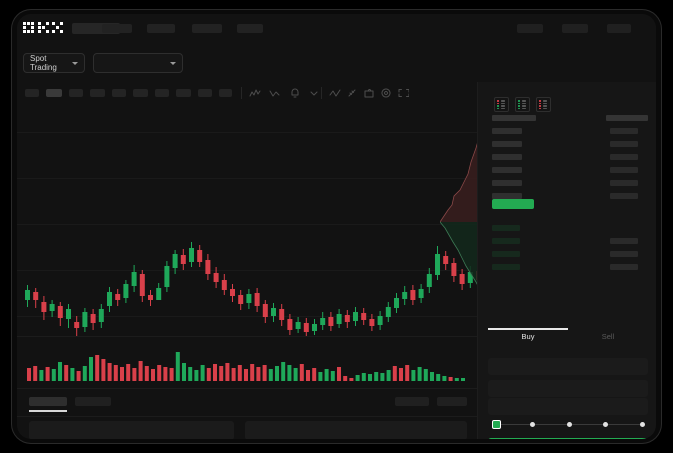  I want to click on camera-icon, so click(369, 93).